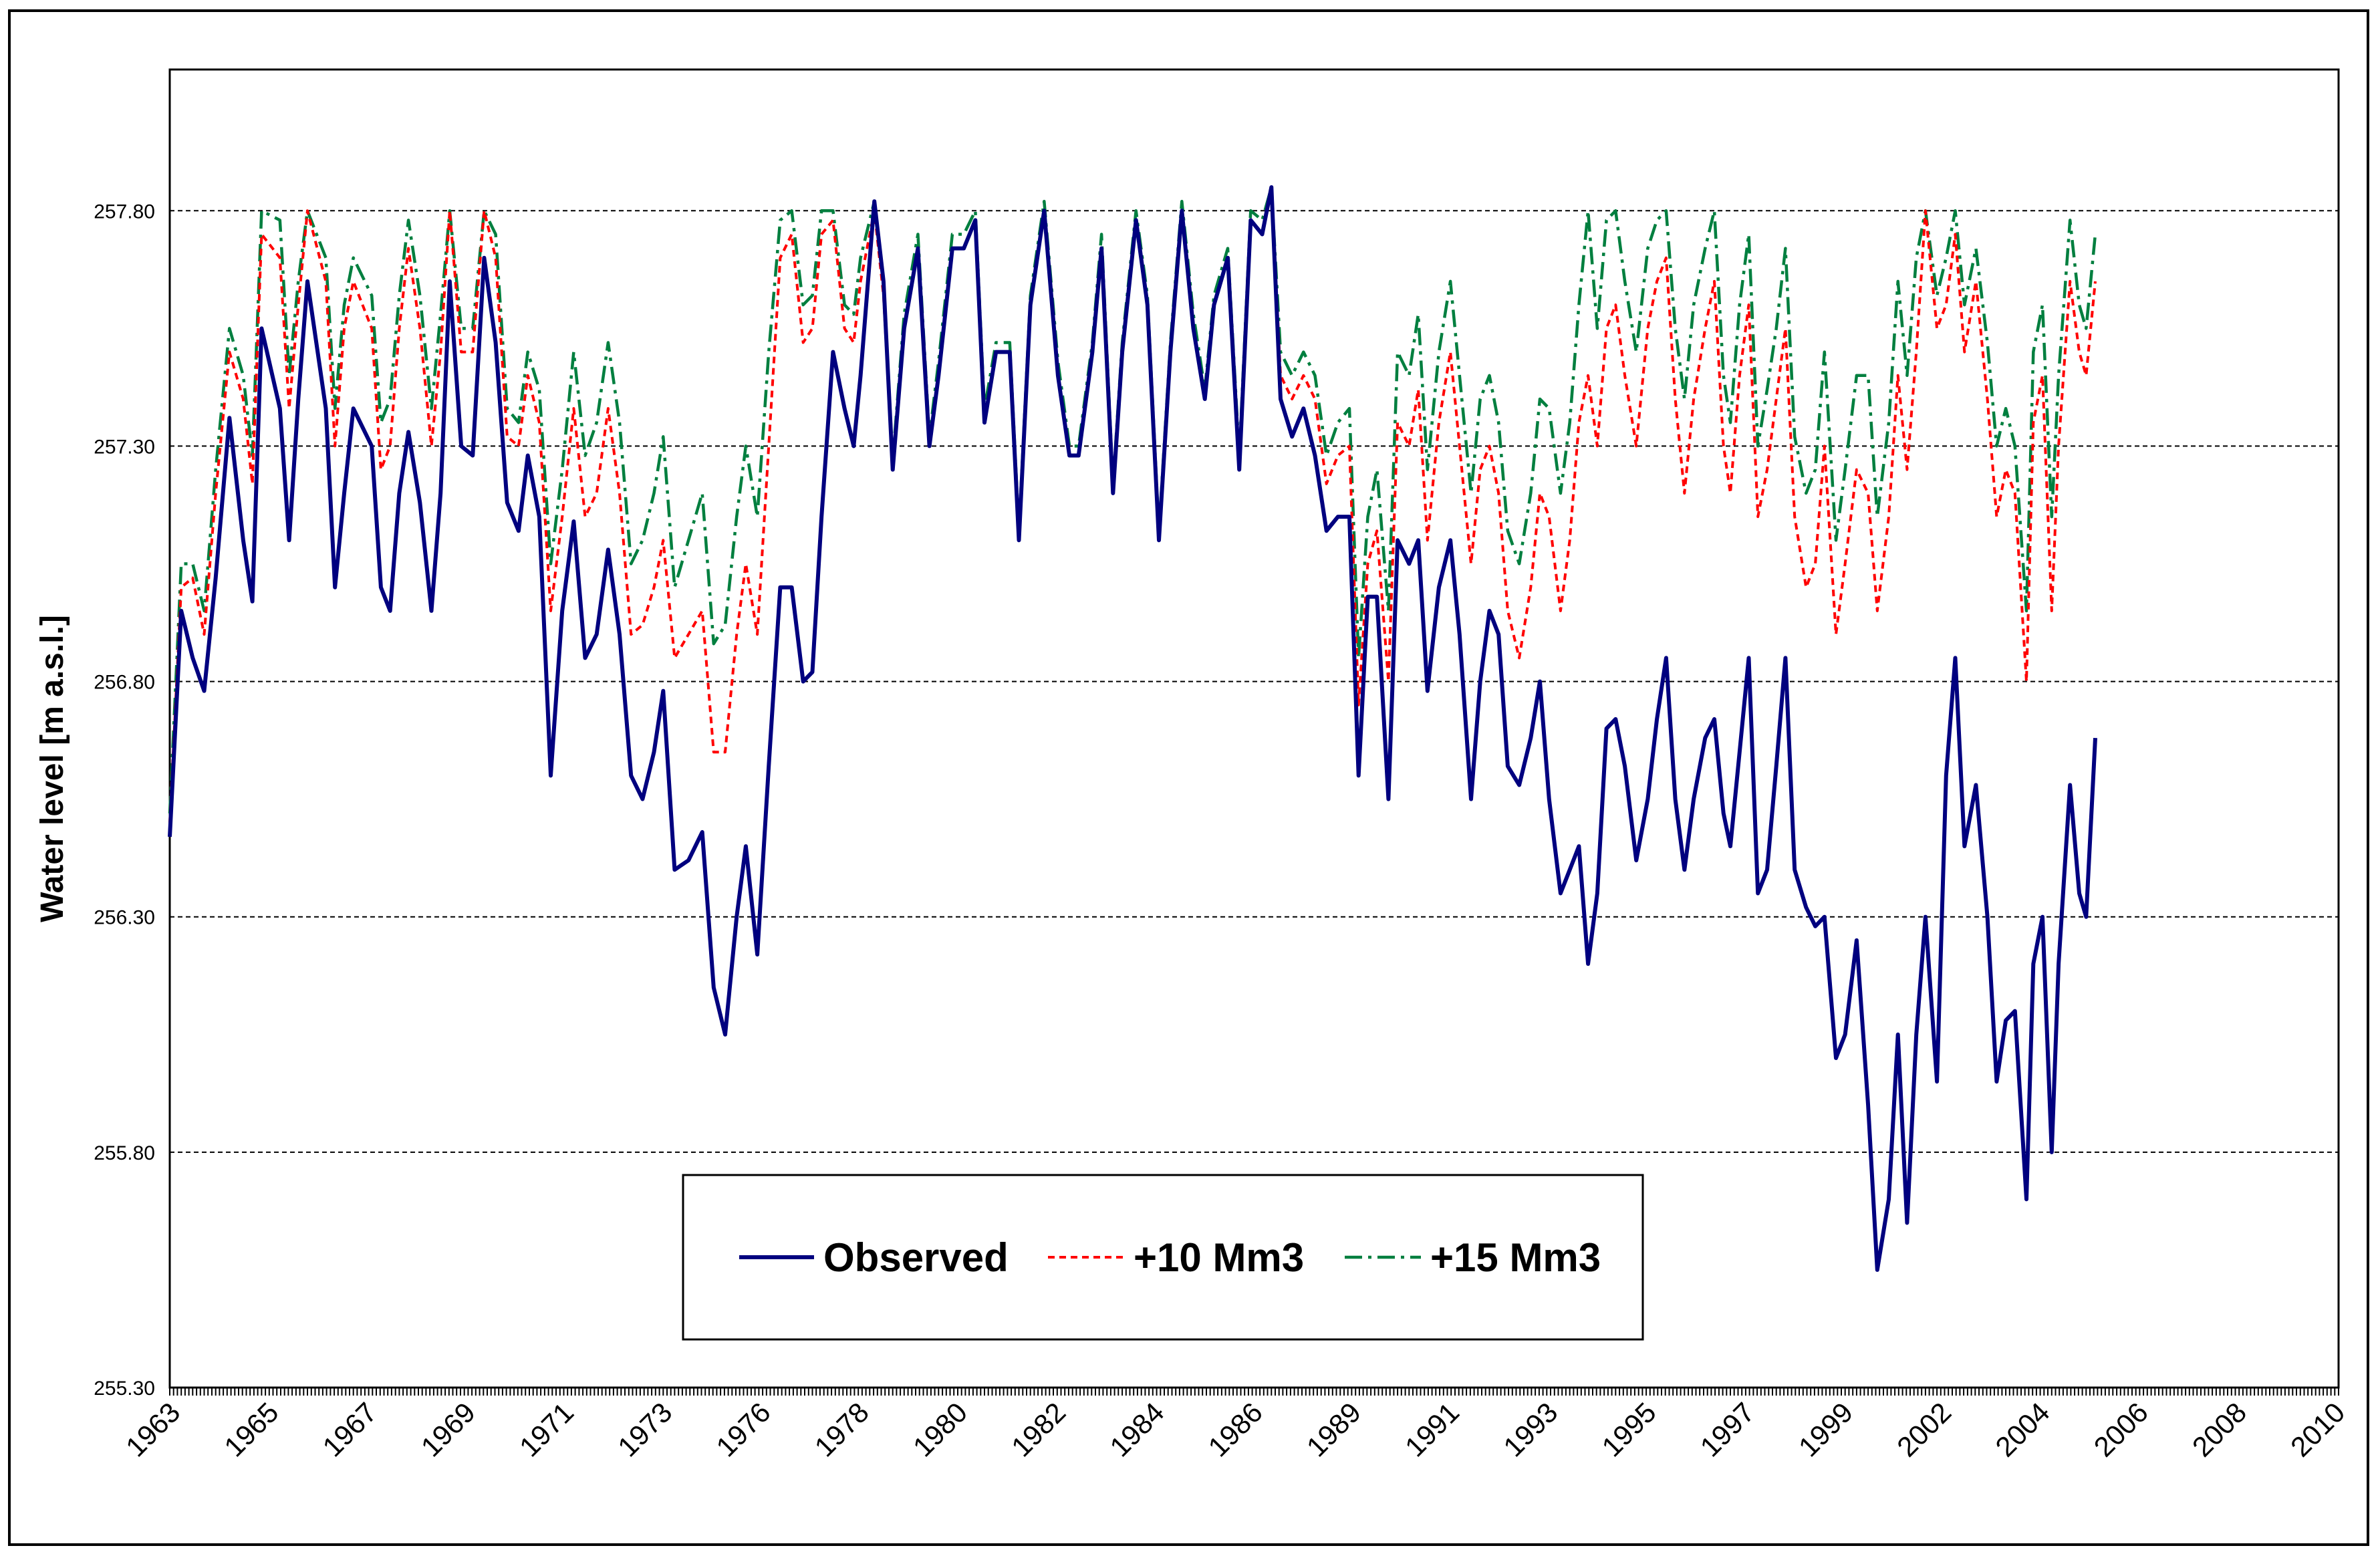 The width and height of the screenshot is (2380, 1558). Describe the element at coordinates (743, 1429) in the screenshot. I see `x-tick-label: 1976` at that location.